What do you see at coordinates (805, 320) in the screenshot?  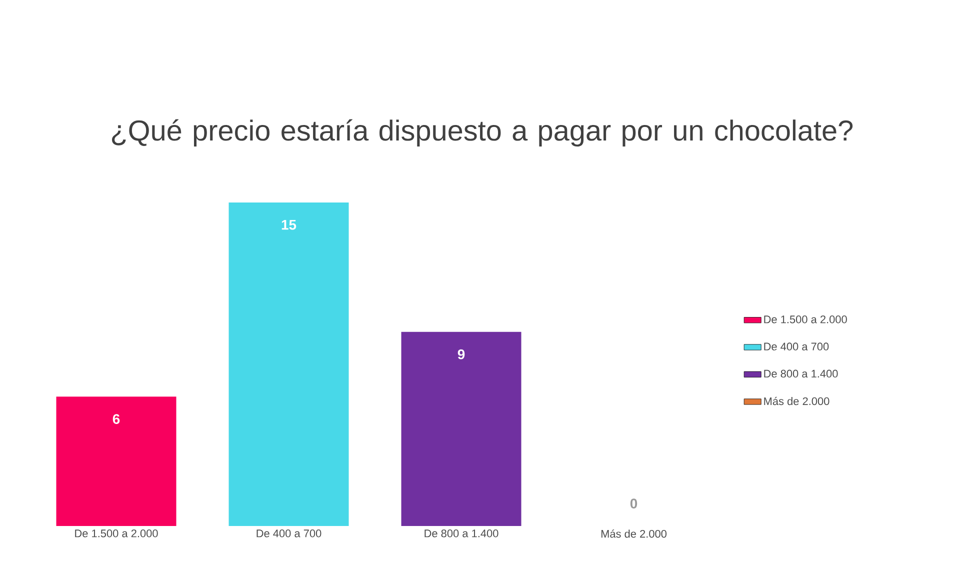 I see `legend-label: De 1.500 a 2.000` at bounding box center [805, 320].